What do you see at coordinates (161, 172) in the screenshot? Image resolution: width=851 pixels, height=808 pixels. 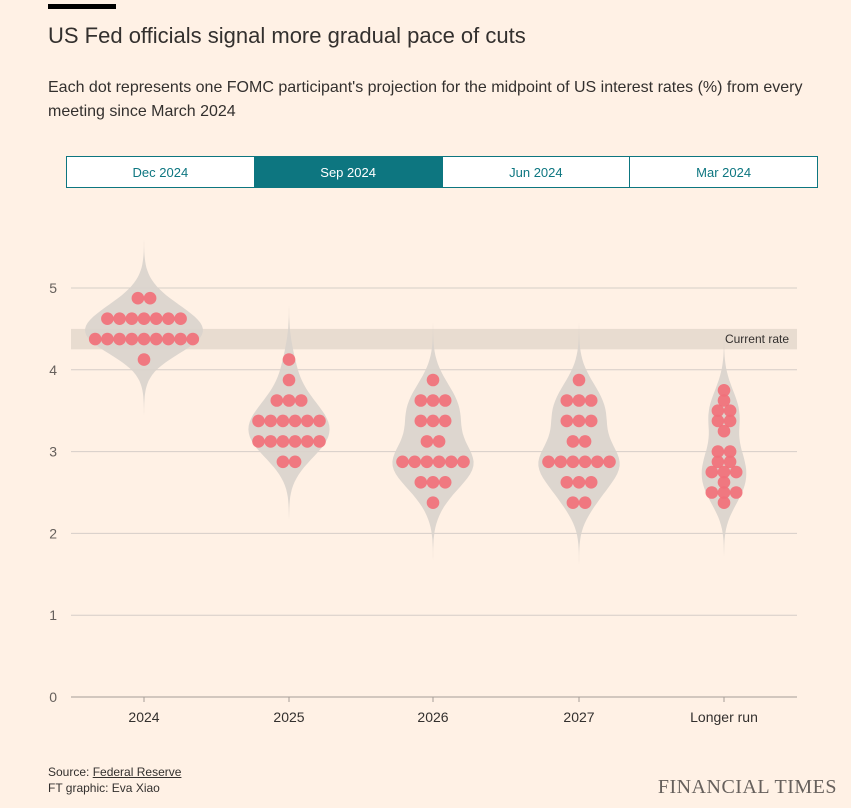 I see `tab-dec-2024: Dec 2024` at bounding box center [161, 172].